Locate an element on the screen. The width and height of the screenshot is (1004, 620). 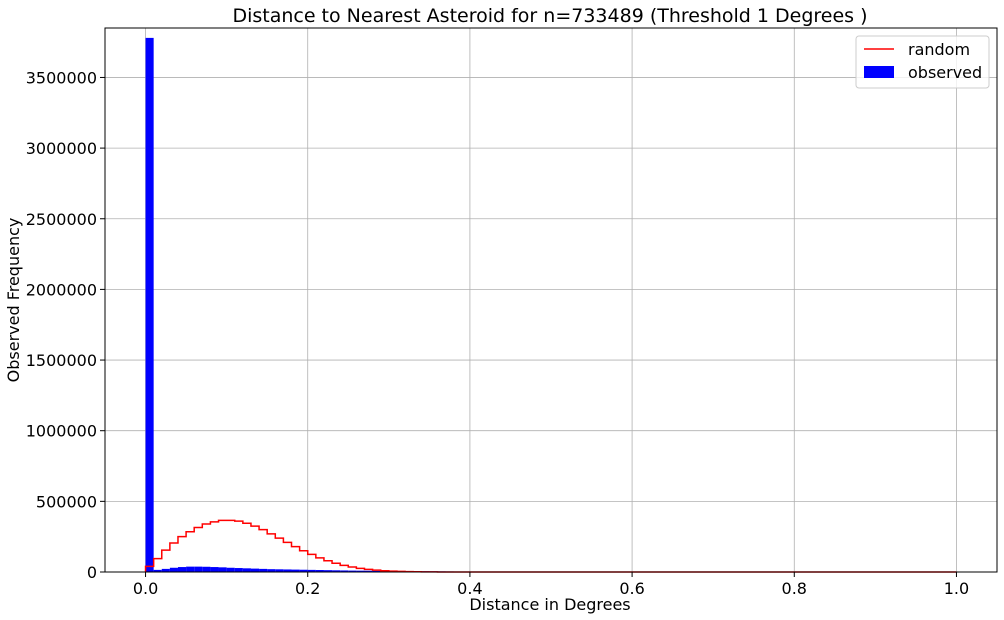
legend: random observed is located at coordinates (922, 62).